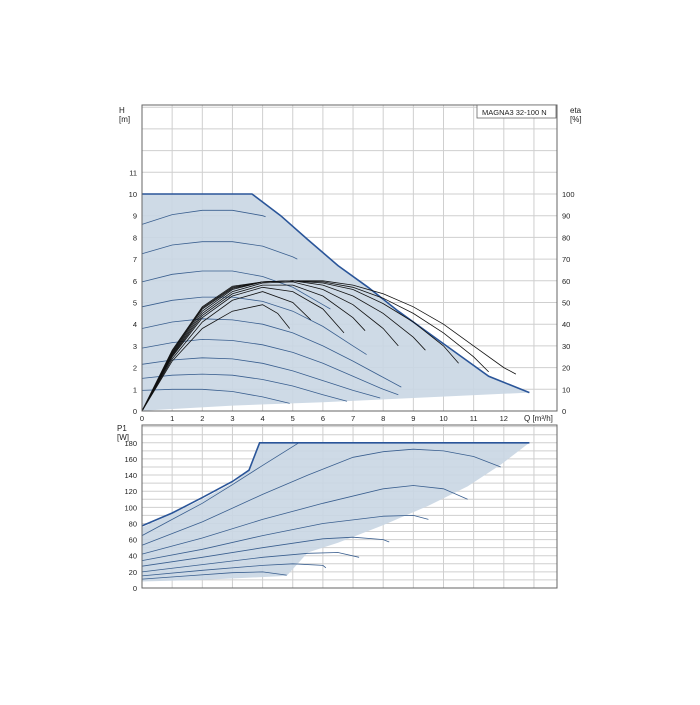 The image size is (700, 705). What do you see at coordinates (413, 418) in the screenshot?
I see `x-tick-label: 9` at bounding box center [413, 418].